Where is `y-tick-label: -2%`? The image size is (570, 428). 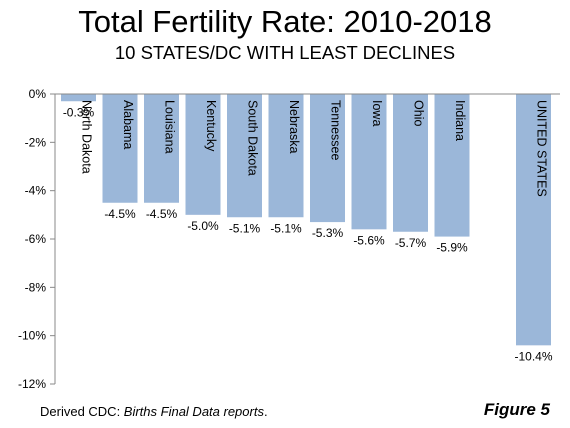
y-tick-label: -2% is located at coordinates (36, 142).